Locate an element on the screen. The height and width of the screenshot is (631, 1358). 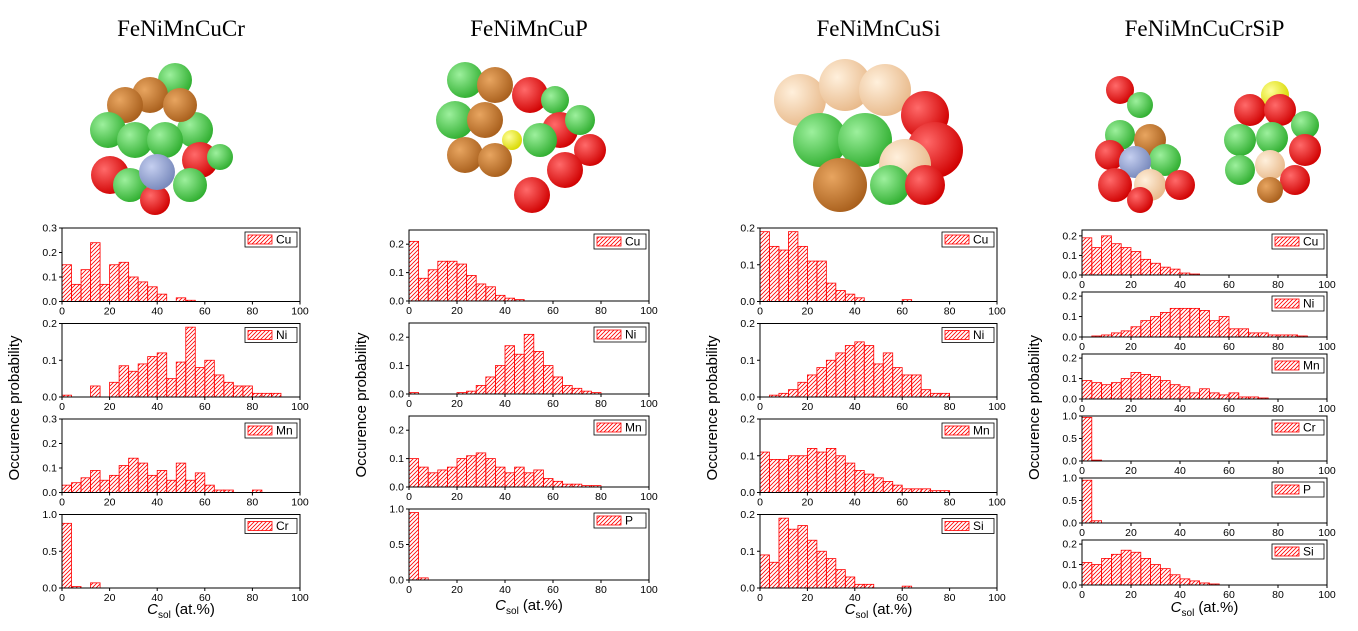
y-tick-label: 0.2 is located at coordinates (1069, 236).